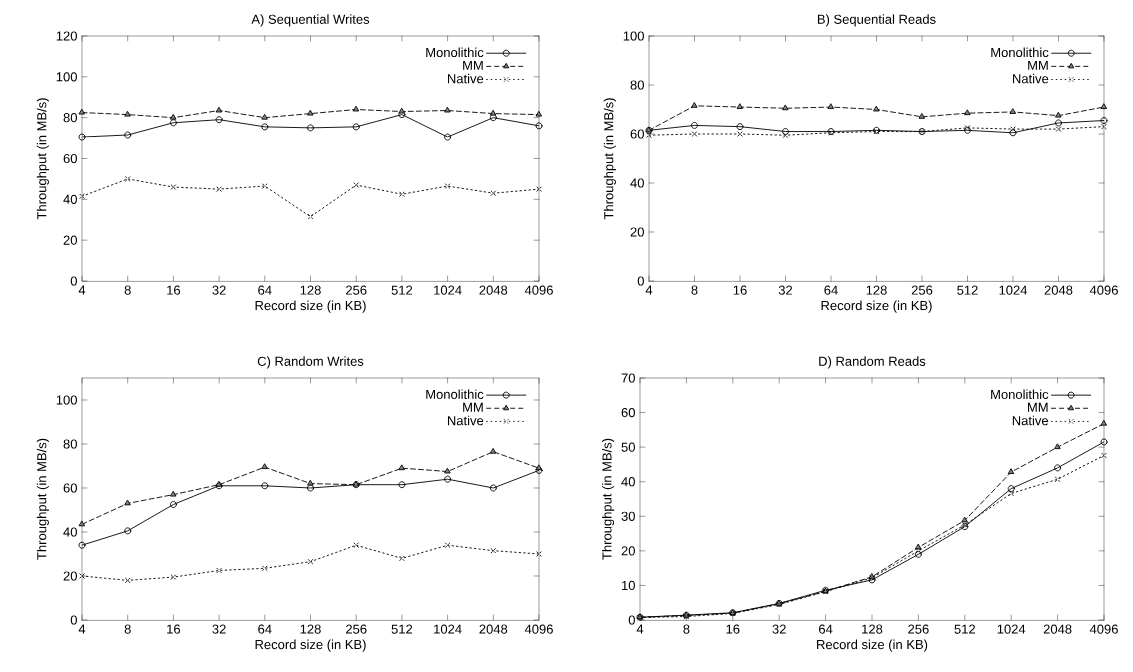 This screenshot has height=672, width=1133. What do you see at coordinates (628, 585) in the screenshot?
I see `y-tick-label: 10` at bounding box center [628, 585].